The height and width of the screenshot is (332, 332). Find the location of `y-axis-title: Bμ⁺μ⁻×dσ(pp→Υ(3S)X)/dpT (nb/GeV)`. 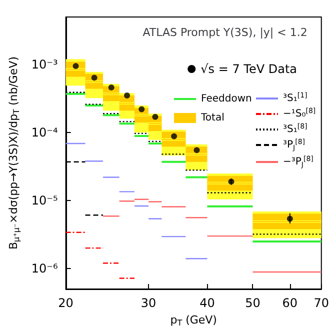

y-axis-title: Bμ⁺μ⁻×dσ(pp→Υ(3S)X)/dpT (nb/GeV) is located at coordinates (14, 153).